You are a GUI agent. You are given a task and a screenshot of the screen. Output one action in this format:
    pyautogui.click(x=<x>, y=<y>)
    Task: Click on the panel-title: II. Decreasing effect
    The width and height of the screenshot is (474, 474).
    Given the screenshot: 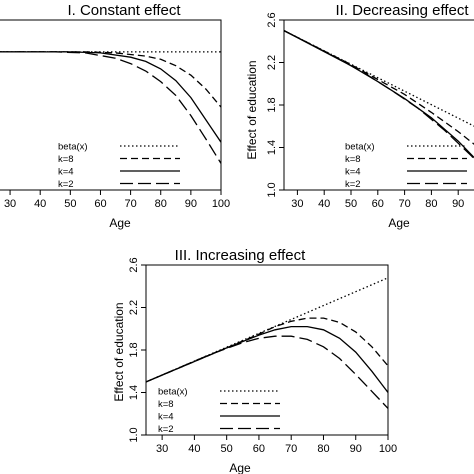 What is the action you would take?
    pyautogui.click(x=402, y=10)
    